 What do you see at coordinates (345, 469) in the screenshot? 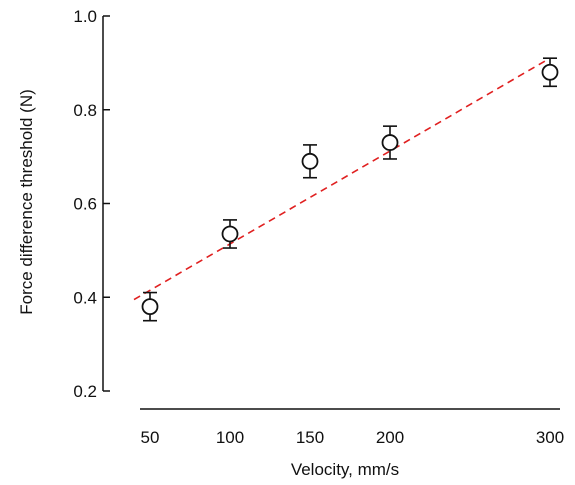
I see `x-axis-label: Velocity, mm/s` at bounding box center [345, 469].